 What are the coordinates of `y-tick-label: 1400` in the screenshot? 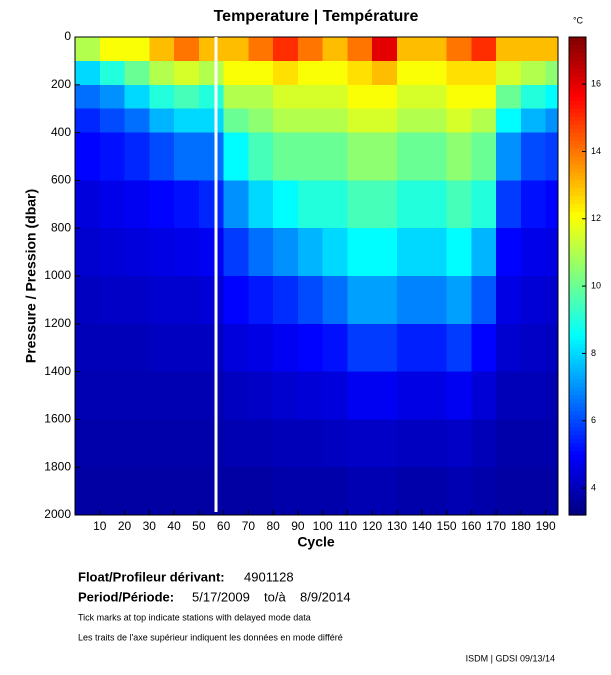 It's located at (57, 371).